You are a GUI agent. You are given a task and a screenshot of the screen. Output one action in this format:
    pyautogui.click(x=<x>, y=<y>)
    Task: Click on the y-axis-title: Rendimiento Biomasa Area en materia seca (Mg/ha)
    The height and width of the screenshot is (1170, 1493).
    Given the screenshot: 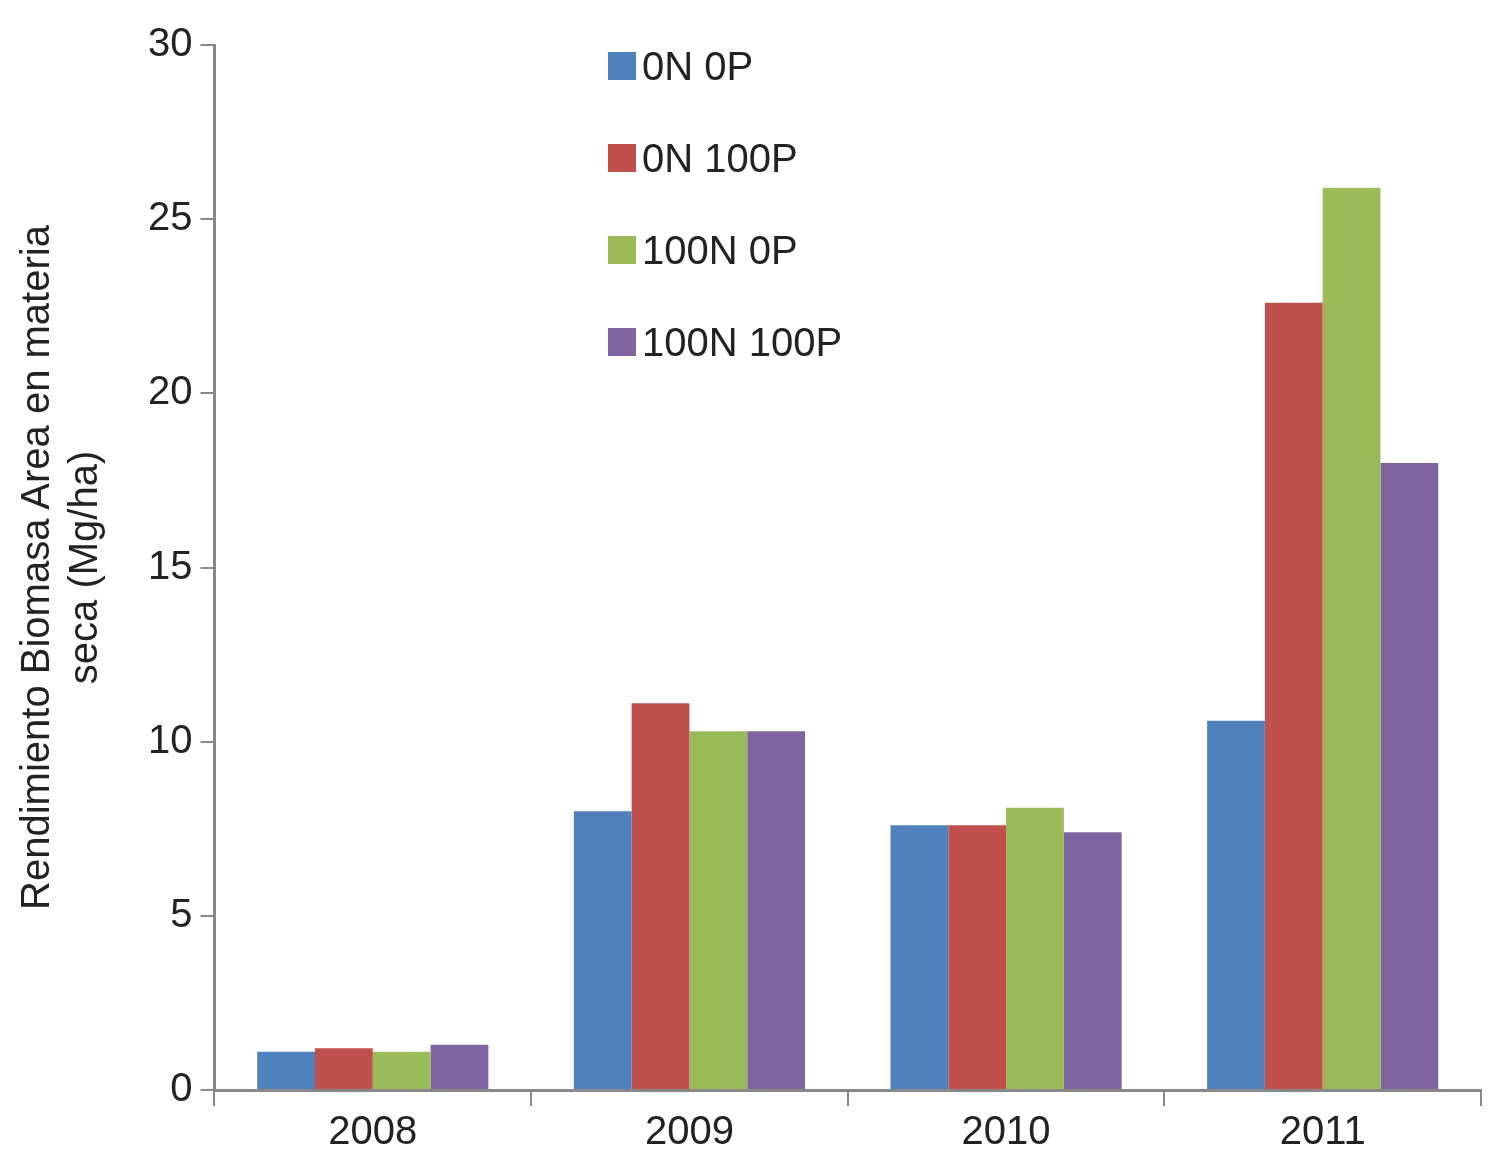 What is the action you would take?
    pyautogui.click(x=59, y=567)
    